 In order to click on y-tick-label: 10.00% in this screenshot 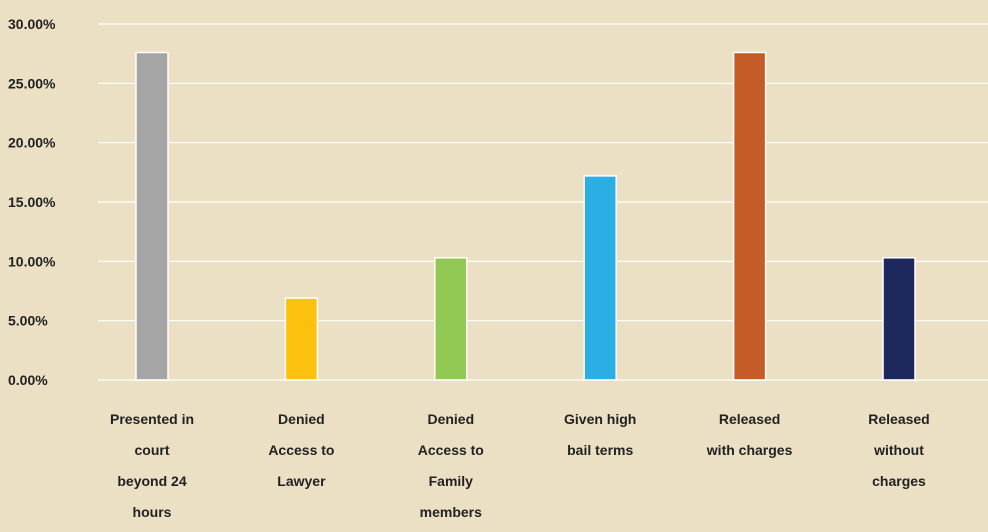, I will do `click(32, 261)`.